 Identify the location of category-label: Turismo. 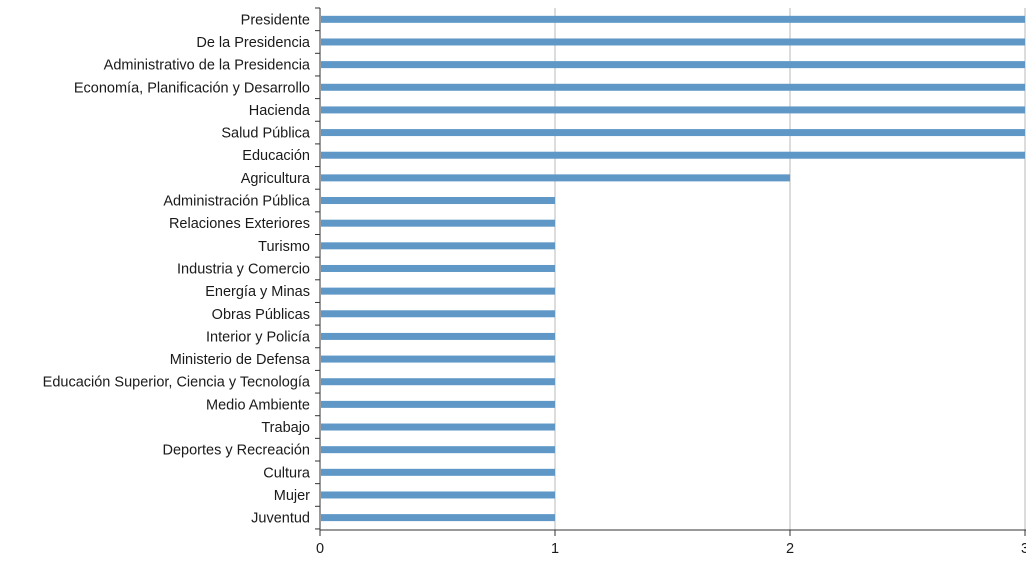
(284, 247).